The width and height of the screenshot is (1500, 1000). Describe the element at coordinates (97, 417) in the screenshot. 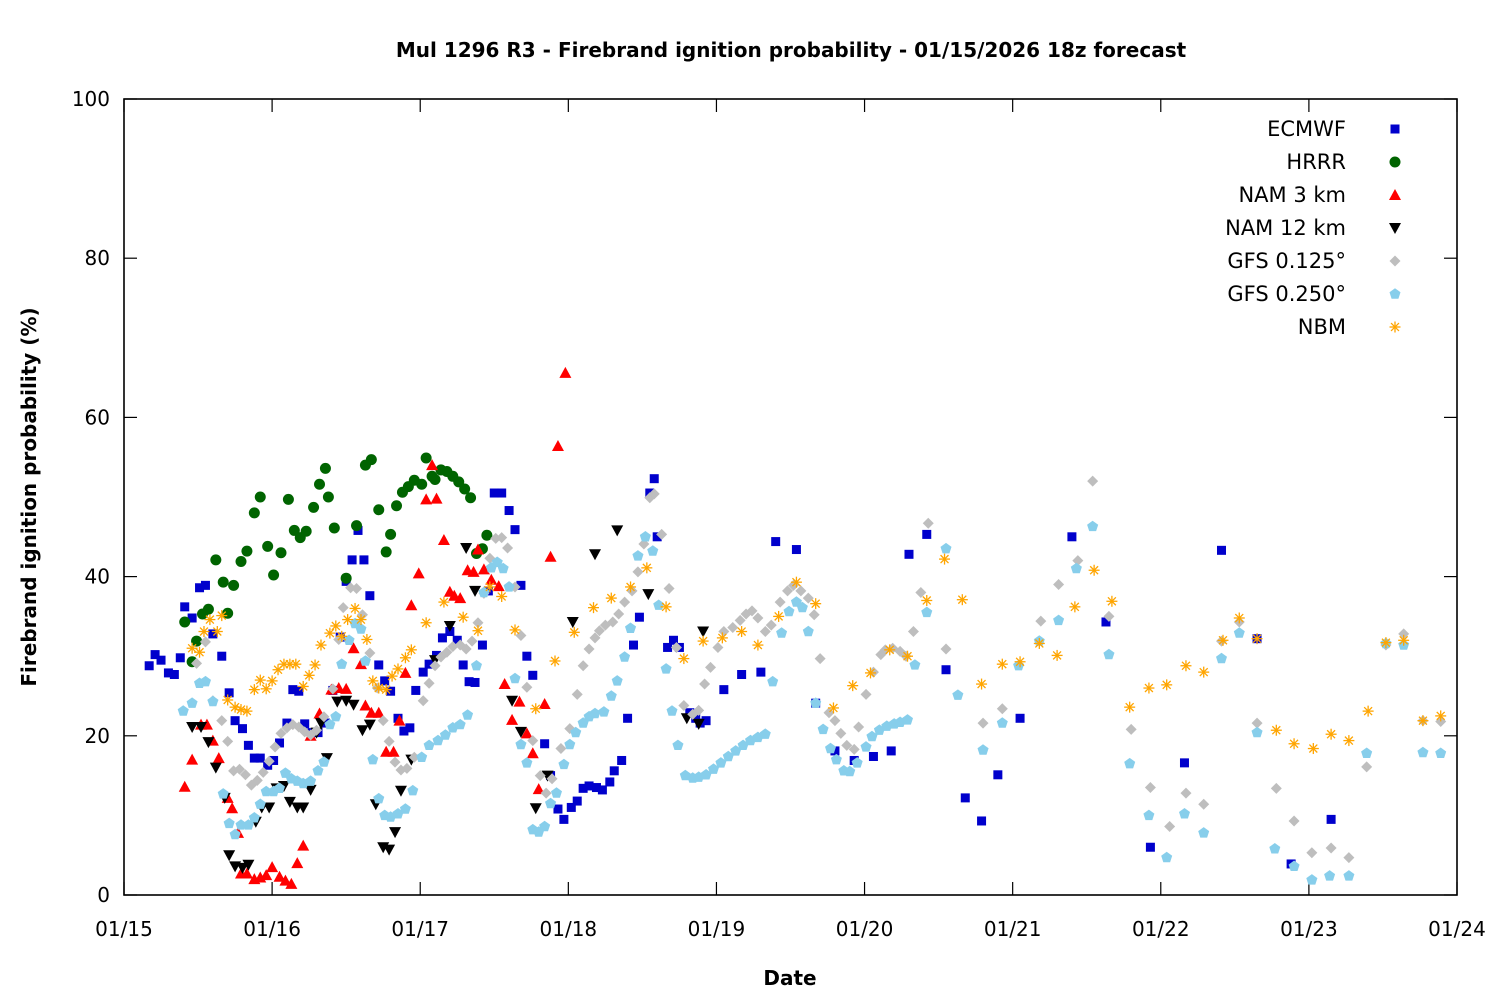

I see `y-tick-label: 60` at that location.